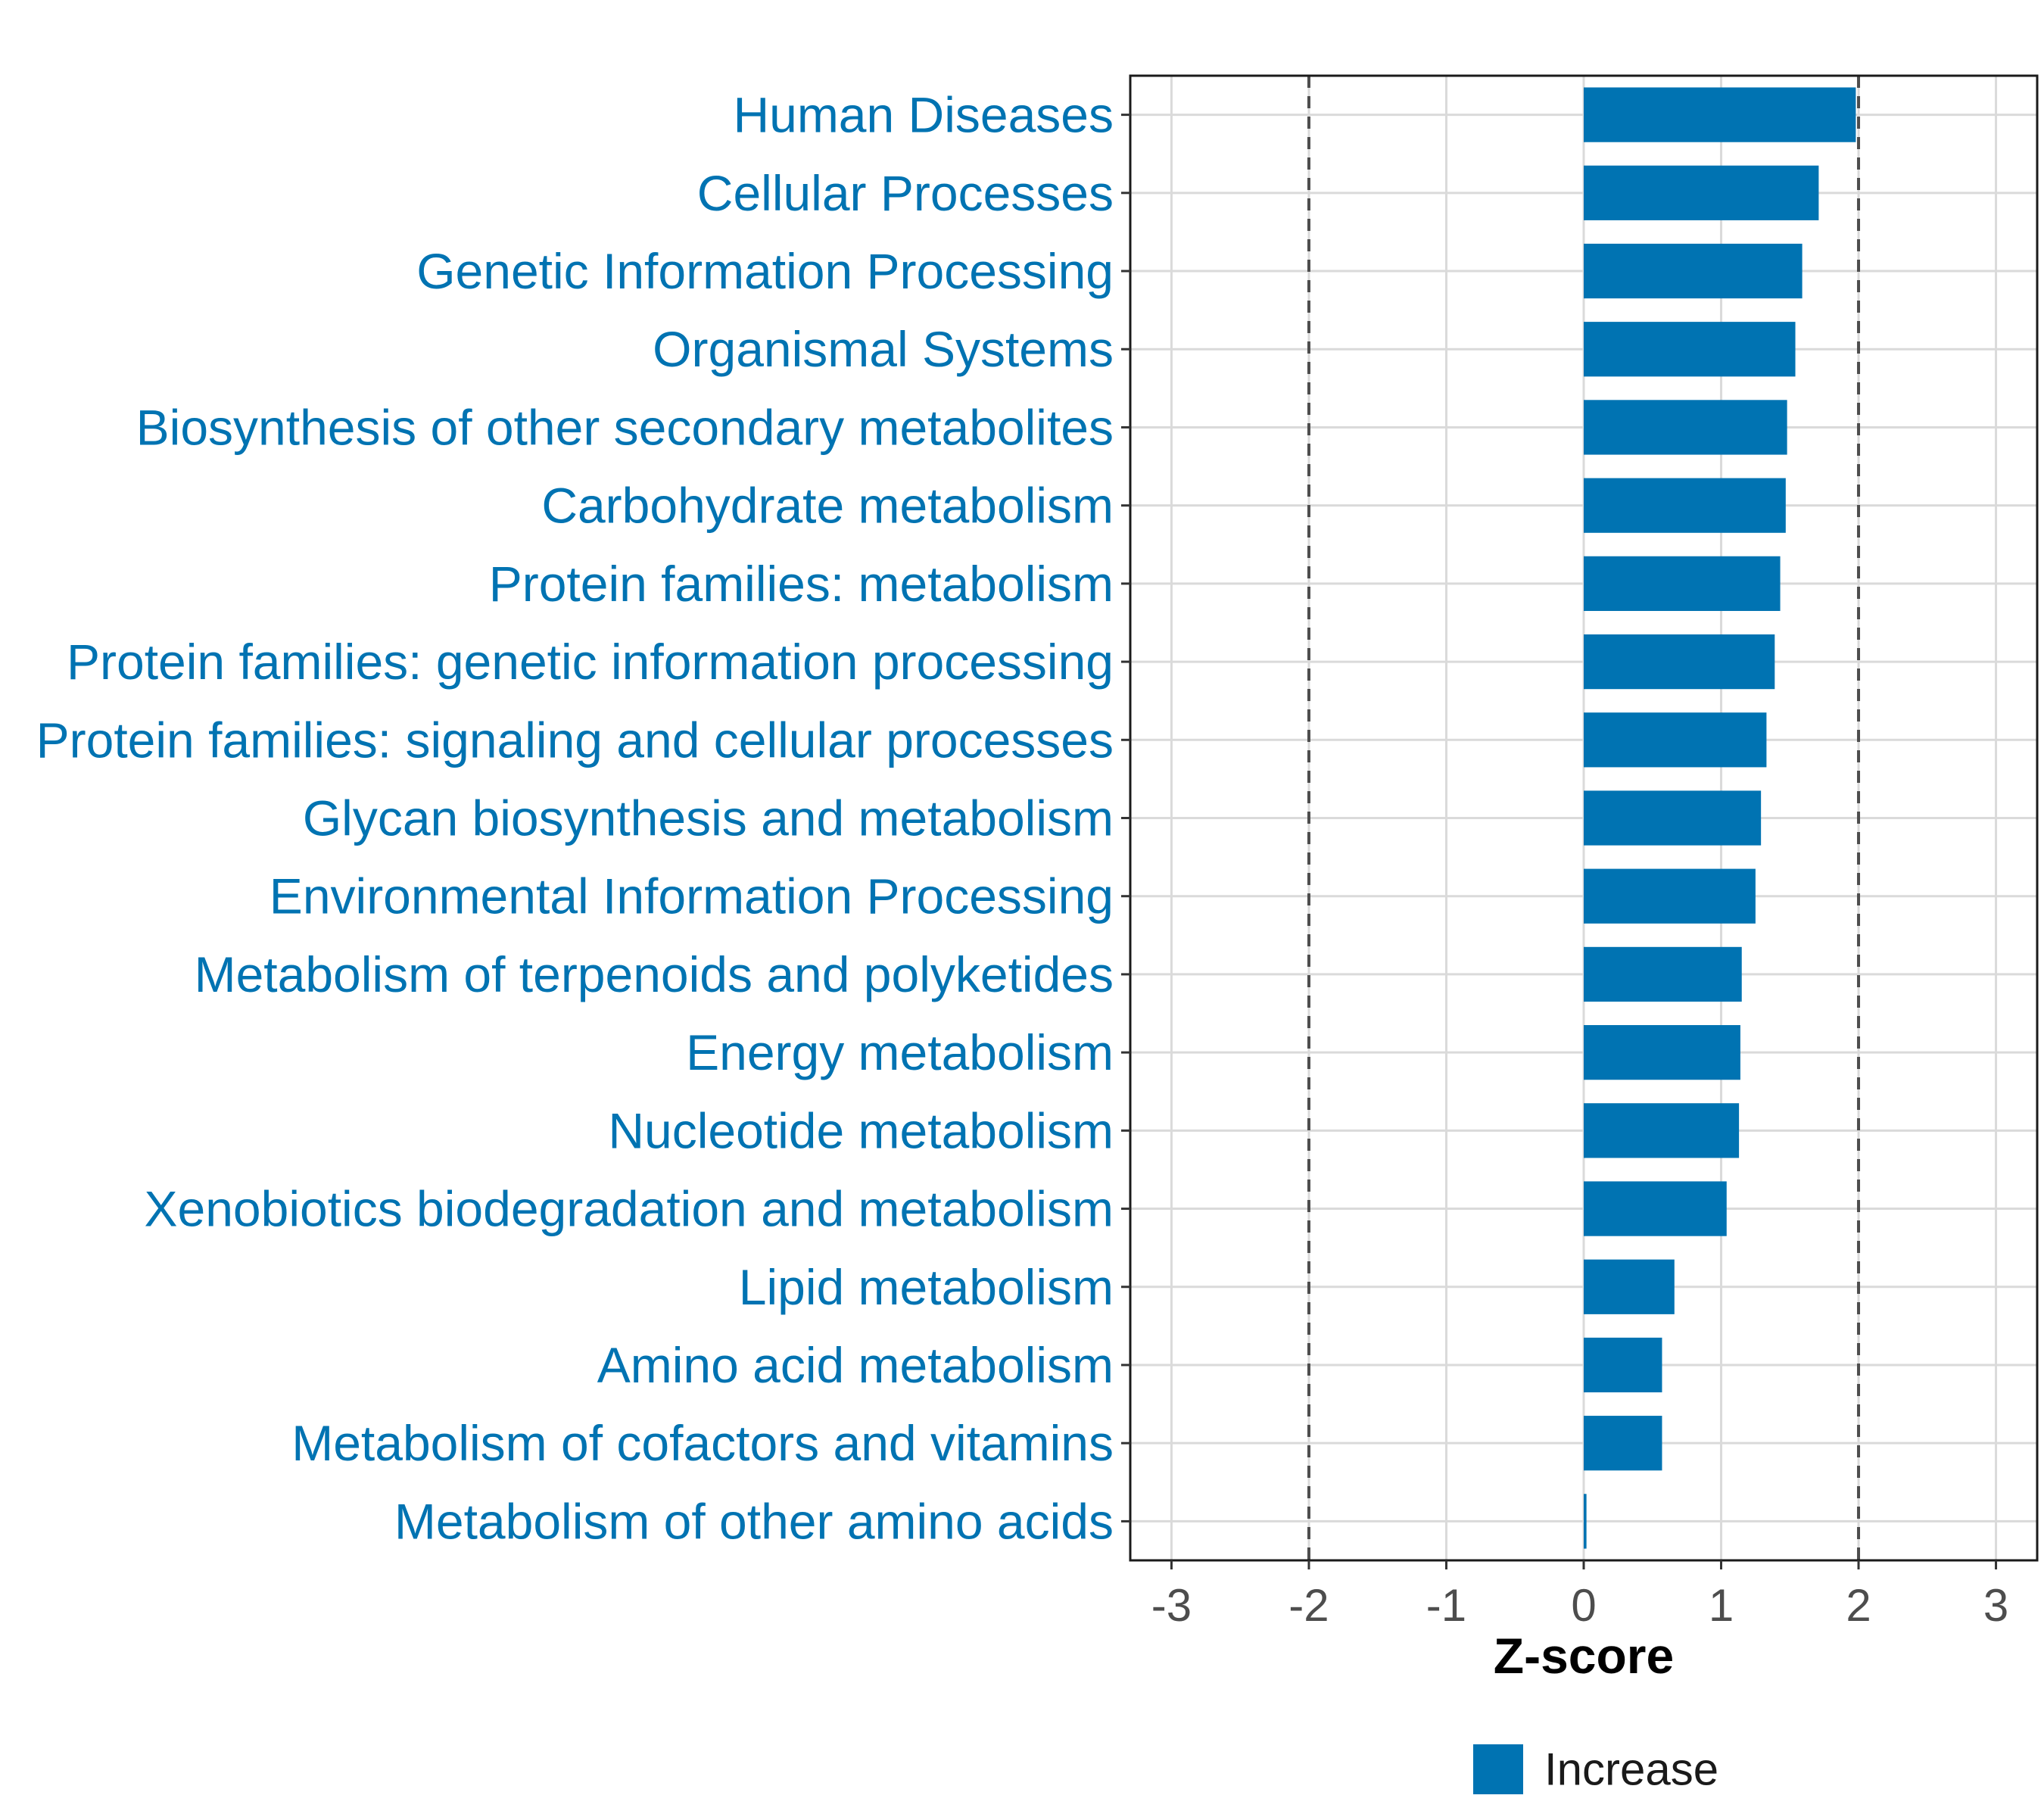  I want to click on category-label-energy-metabolism: Energy metabolism, so click(900, 1052).